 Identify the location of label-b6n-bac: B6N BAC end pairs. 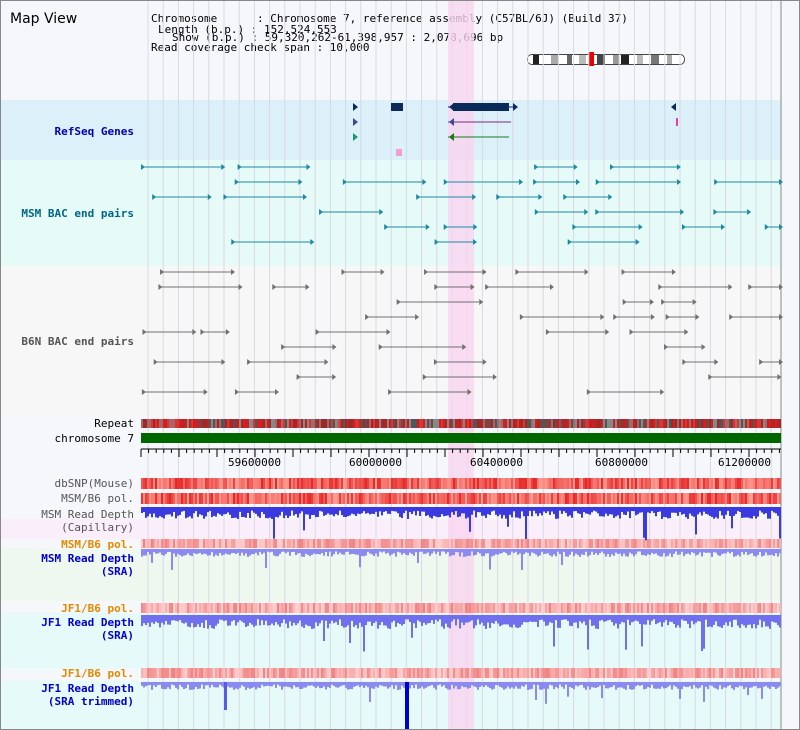
(77, 341).